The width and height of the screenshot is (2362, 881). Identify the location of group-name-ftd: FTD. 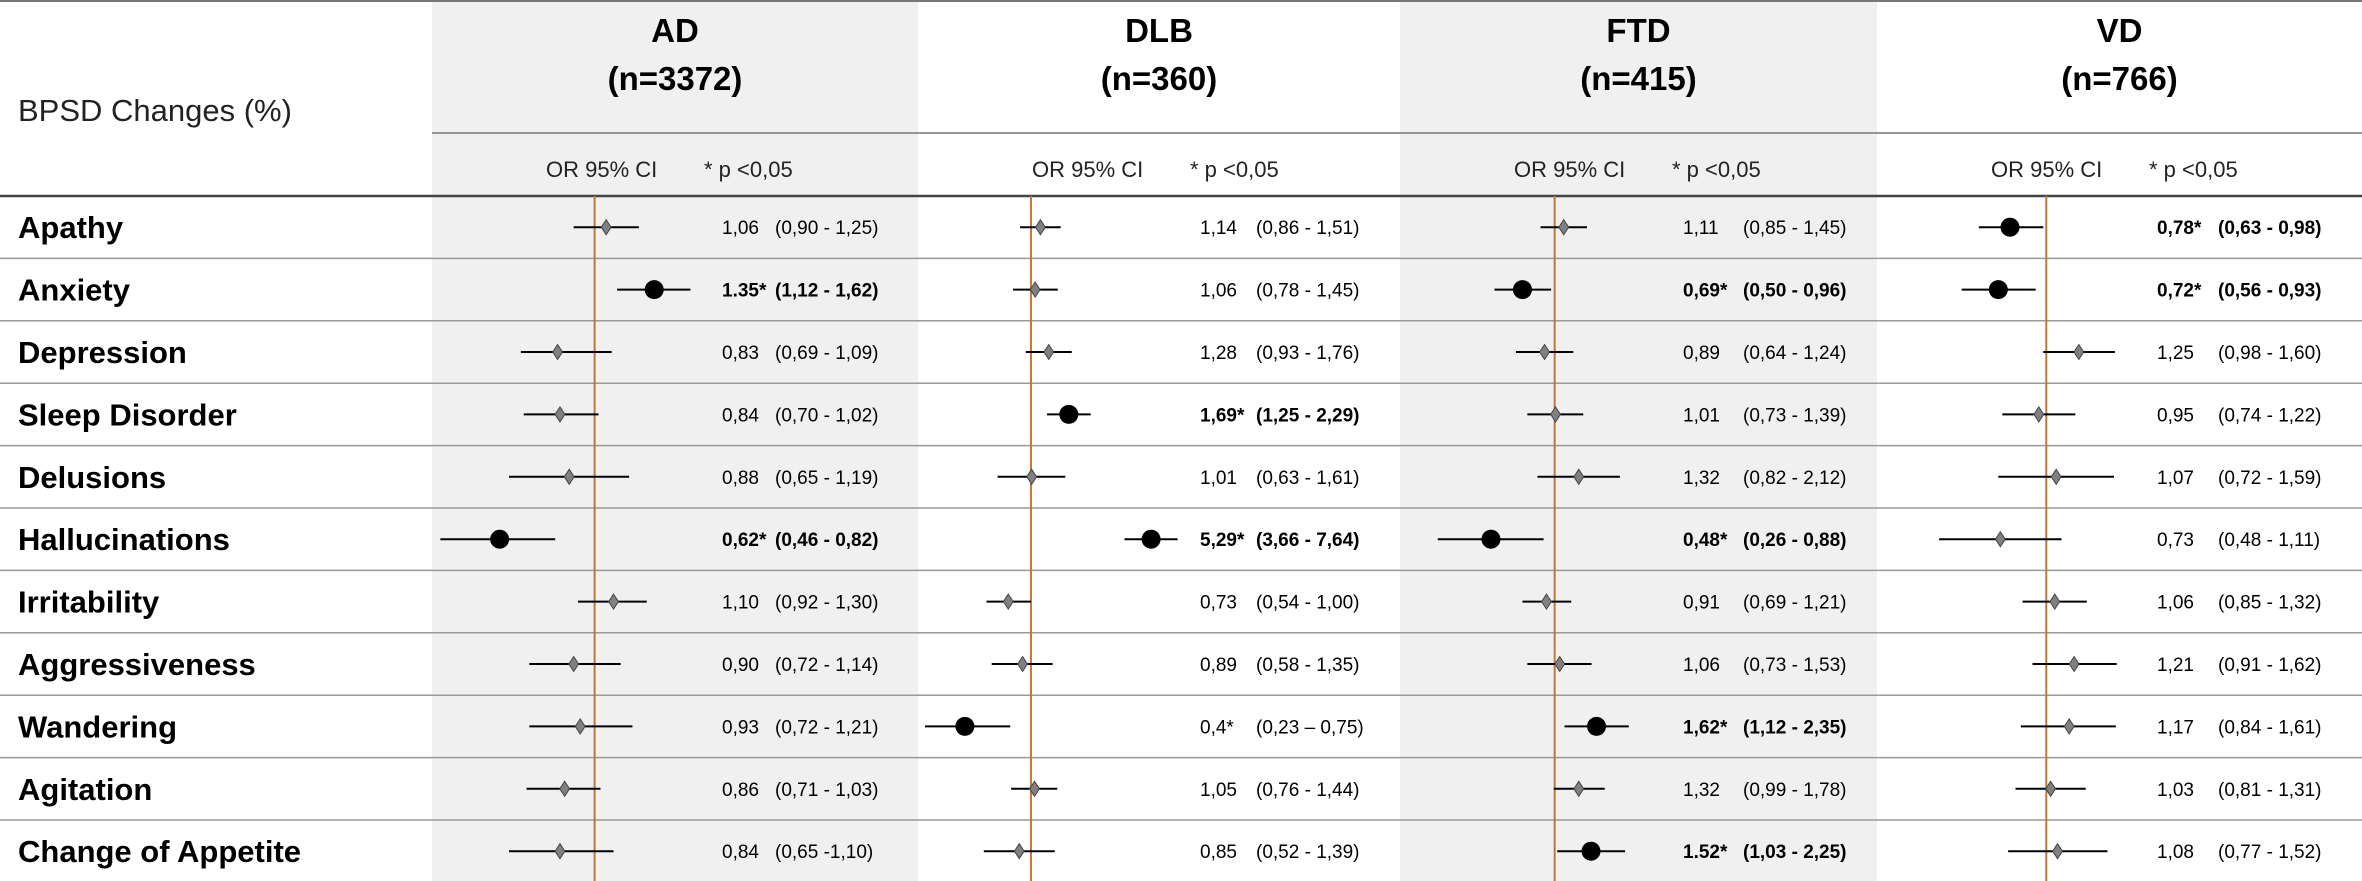
(1638, 30).